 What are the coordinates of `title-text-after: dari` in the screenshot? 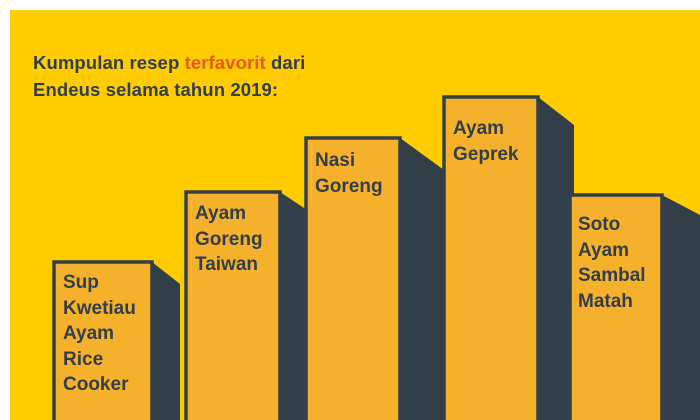 It's located at (285, 62).